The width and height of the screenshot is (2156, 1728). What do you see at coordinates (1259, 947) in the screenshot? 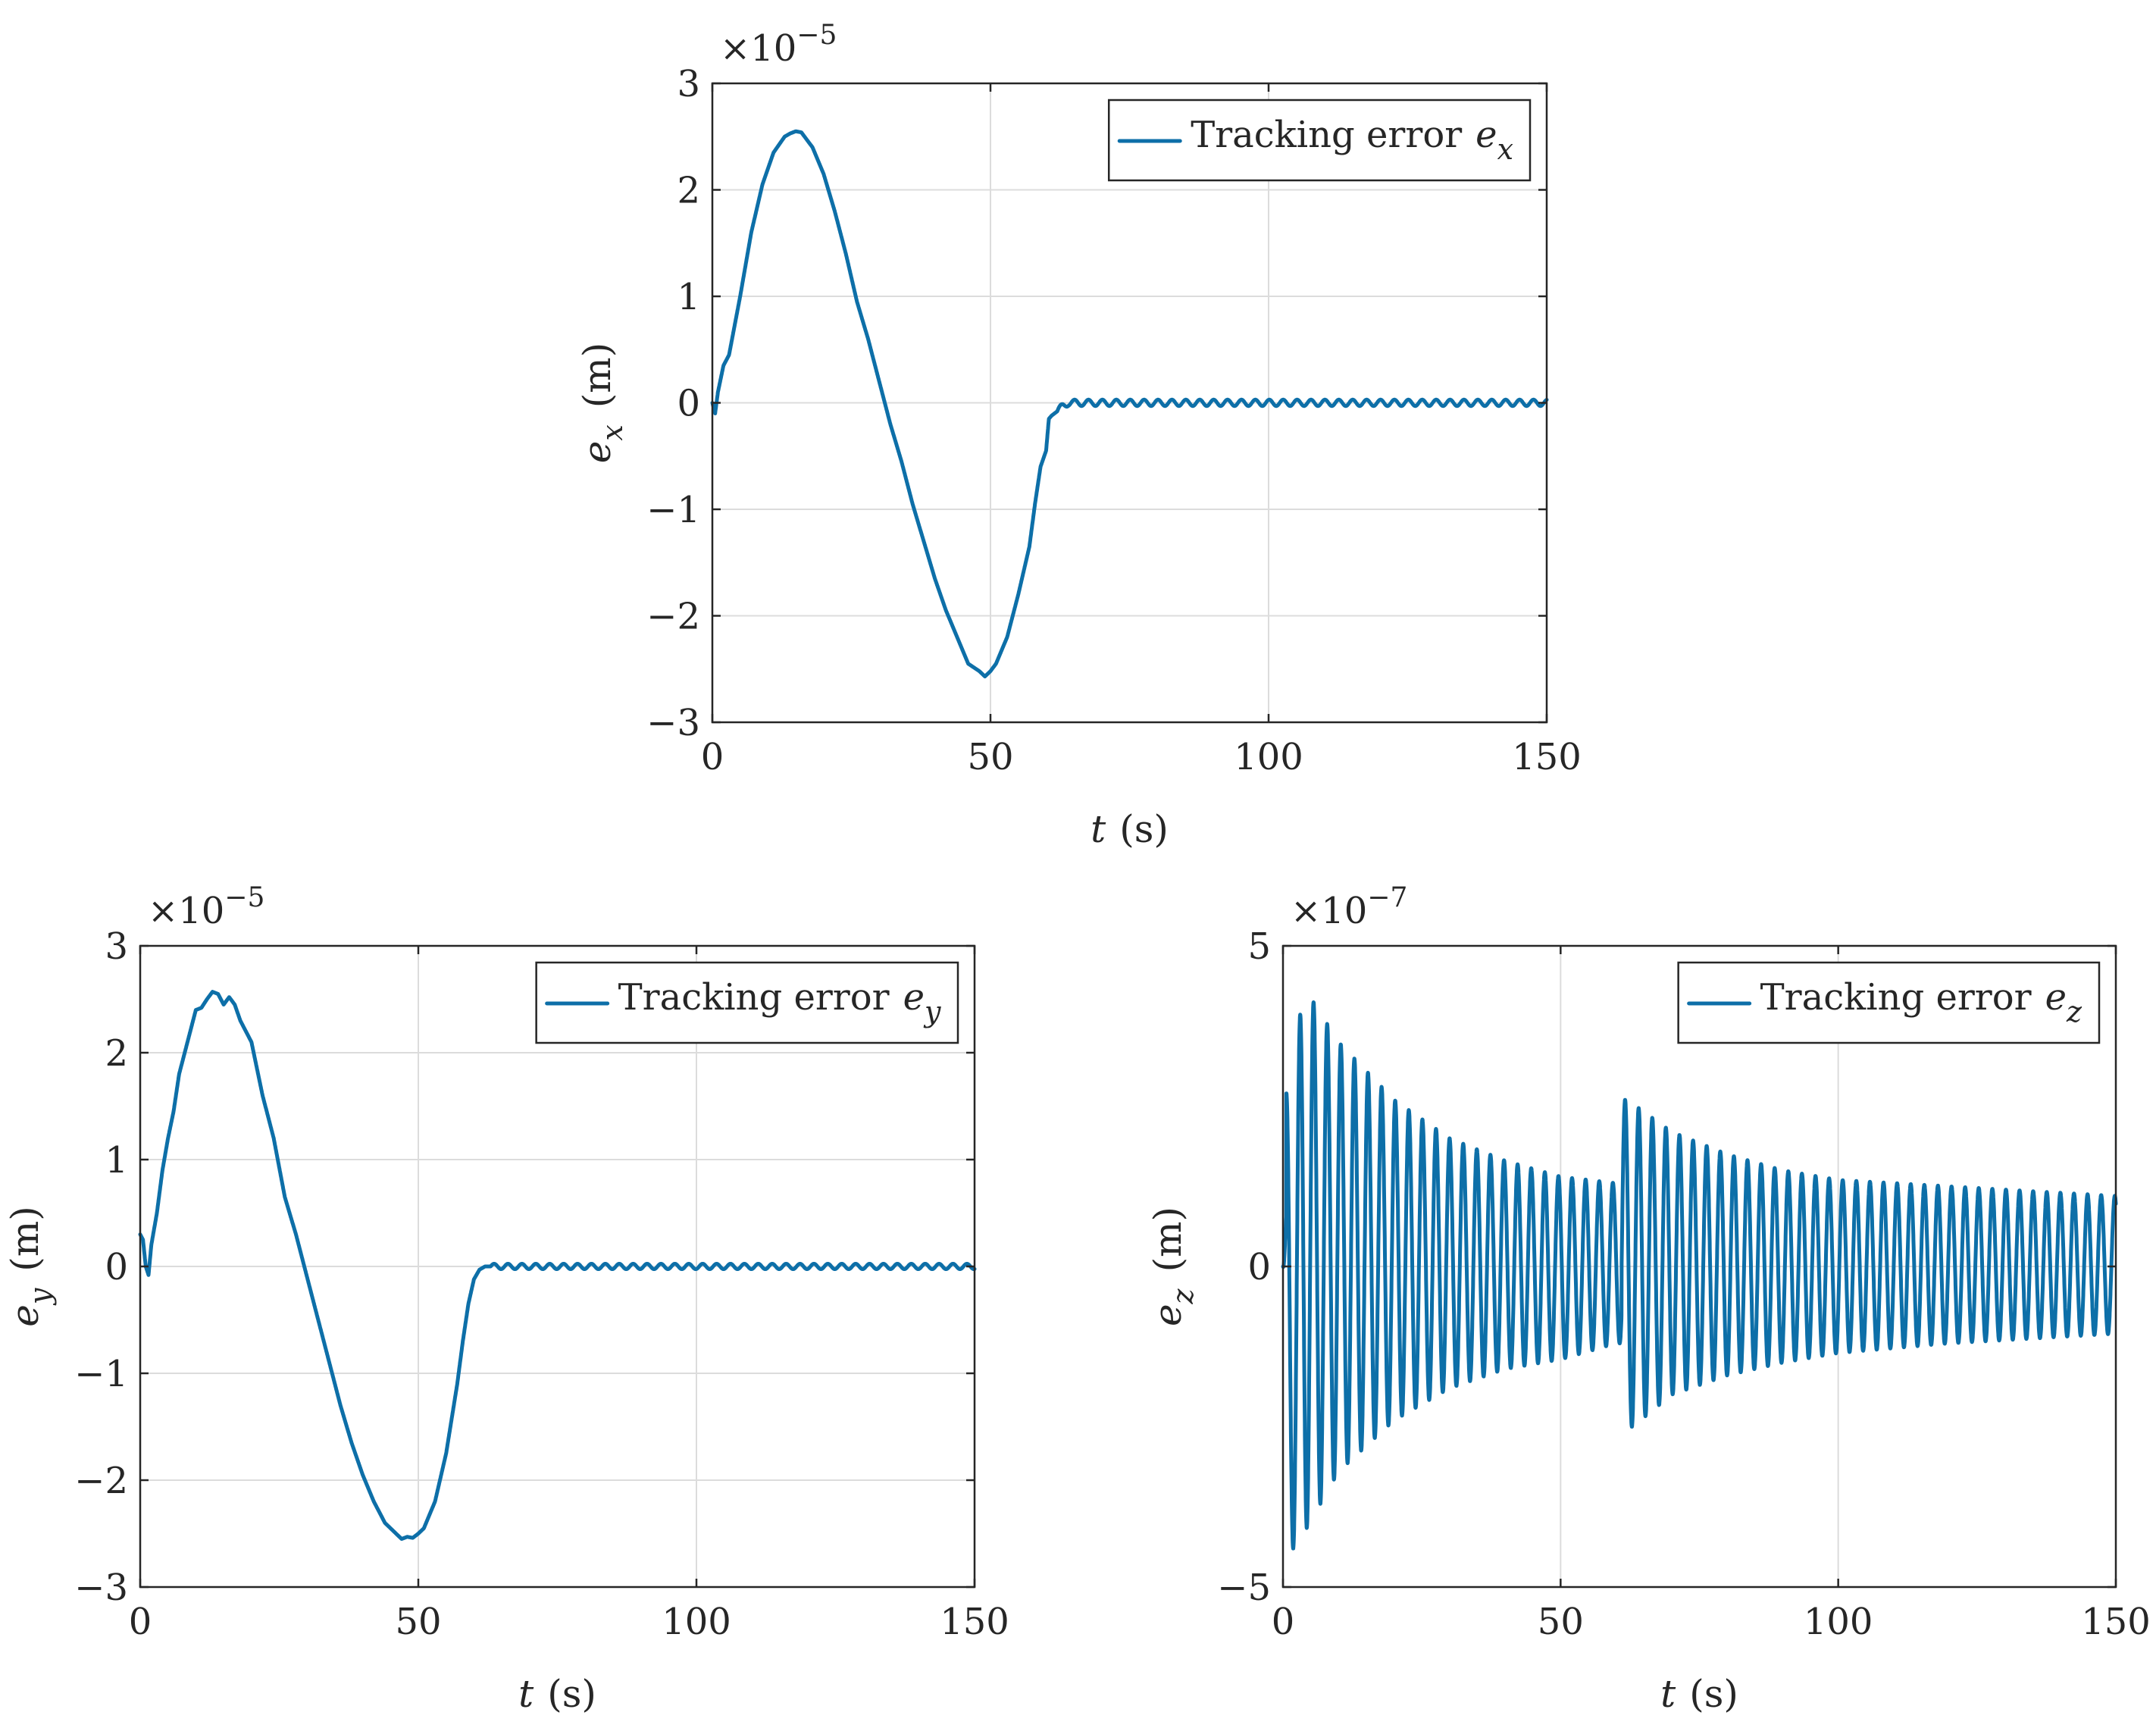
I see `y-tick-label: 5` at bounding box center [1259, 947].